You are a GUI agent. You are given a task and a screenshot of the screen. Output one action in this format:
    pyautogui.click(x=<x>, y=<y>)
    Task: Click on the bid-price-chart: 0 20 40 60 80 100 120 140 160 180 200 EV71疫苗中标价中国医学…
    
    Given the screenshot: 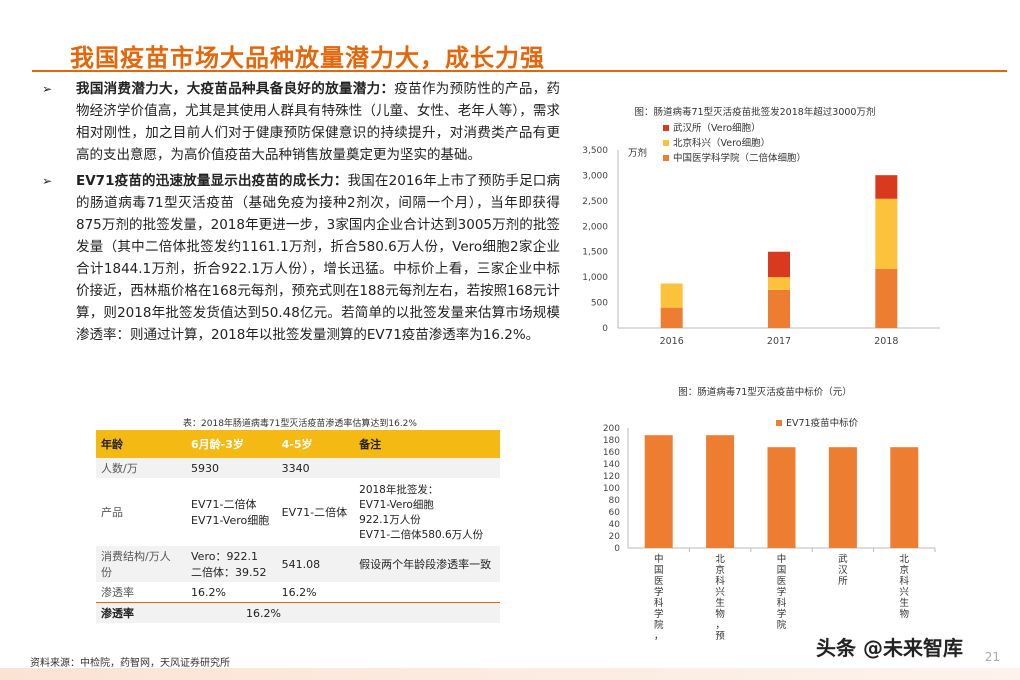 What is the action you would take?
    pyautogui.click(x=769, y=528)
    